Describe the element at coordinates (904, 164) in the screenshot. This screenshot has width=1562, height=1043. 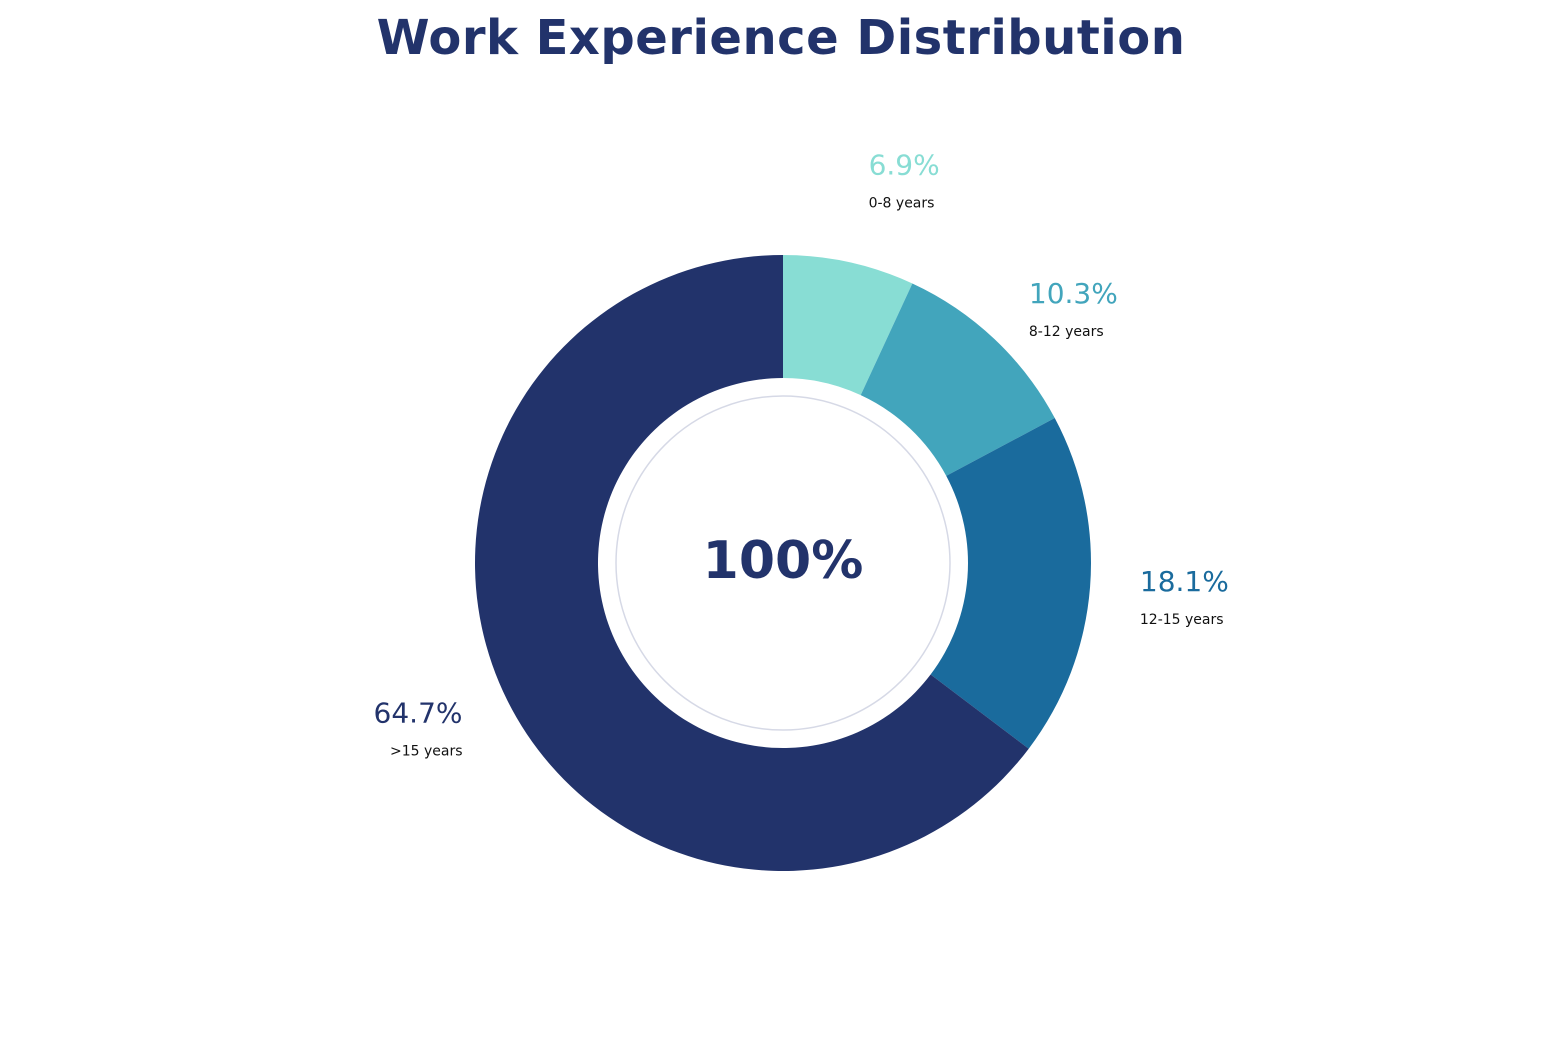
I see `slice-percent-label: 6.9%` at that location.